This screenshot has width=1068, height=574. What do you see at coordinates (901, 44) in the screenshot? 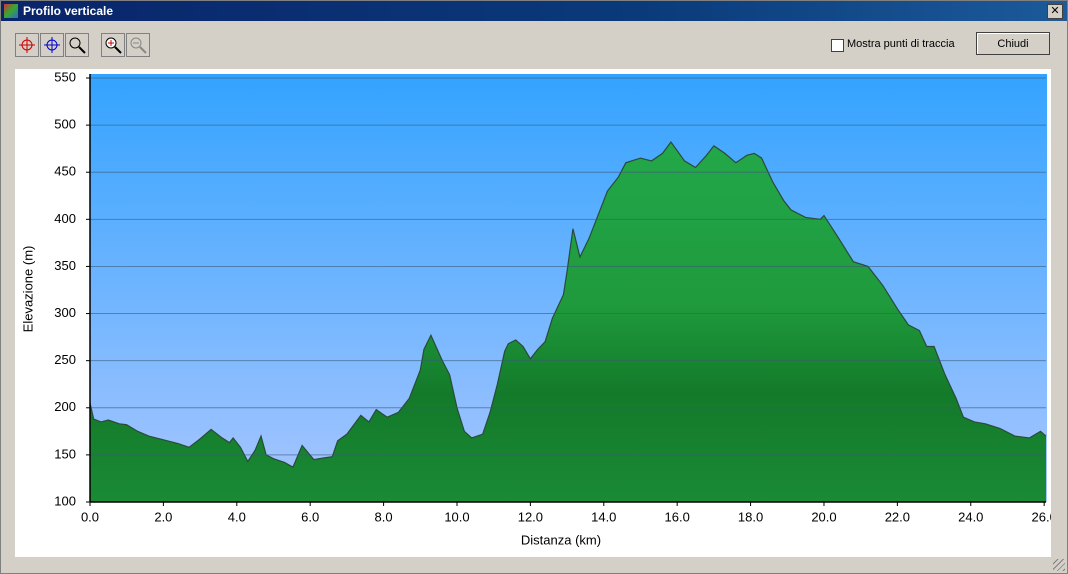
I see `checkbox-label: Mostra punti di traccia` at bounding box center [901, 44].